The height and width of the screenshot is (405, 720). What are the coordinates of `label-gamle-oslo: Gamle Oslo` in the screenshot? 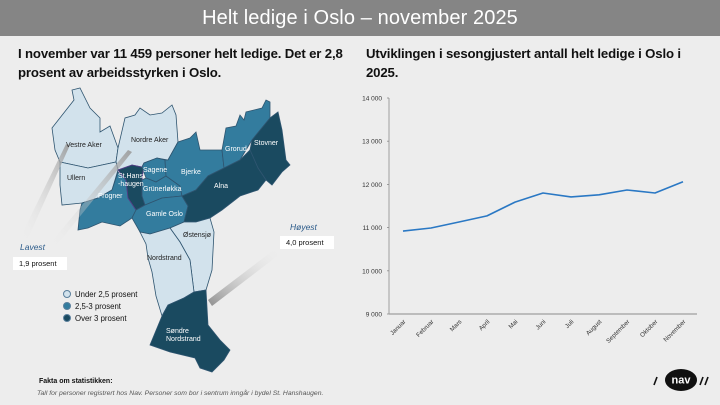 It's located at (164, 214).